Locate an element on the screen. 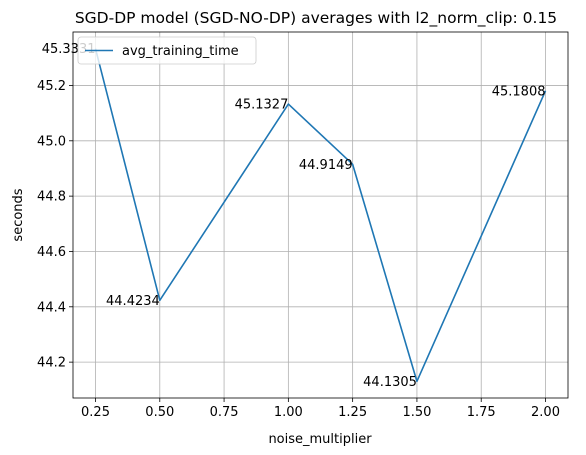 This screenshot has height=455, width=586. x-tick-label: 1.00 is located at coordinates (288, 412).